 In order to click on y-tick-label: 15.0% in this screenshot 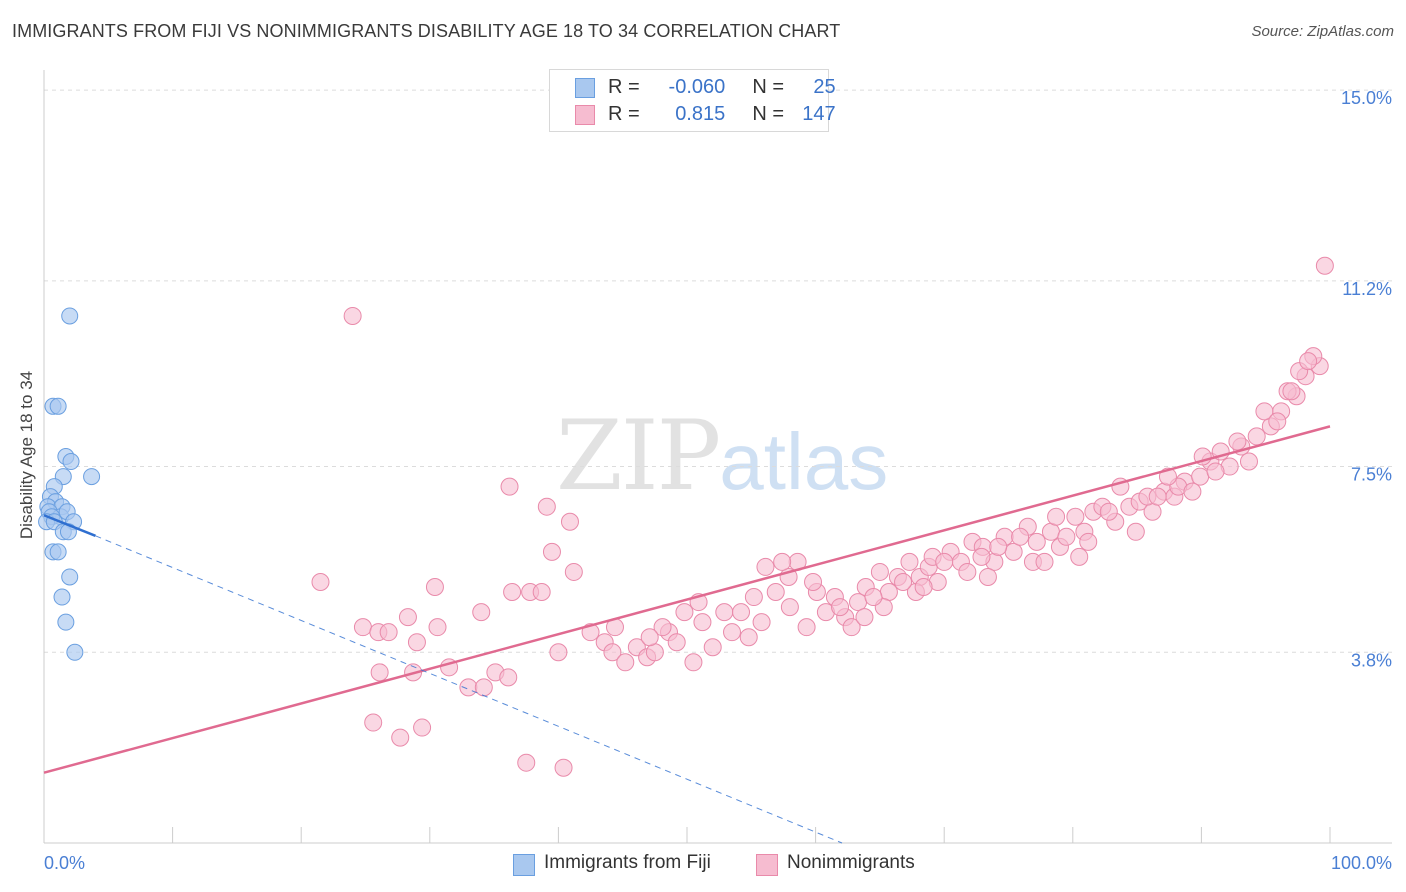, I will do `click(1366, 98)`.